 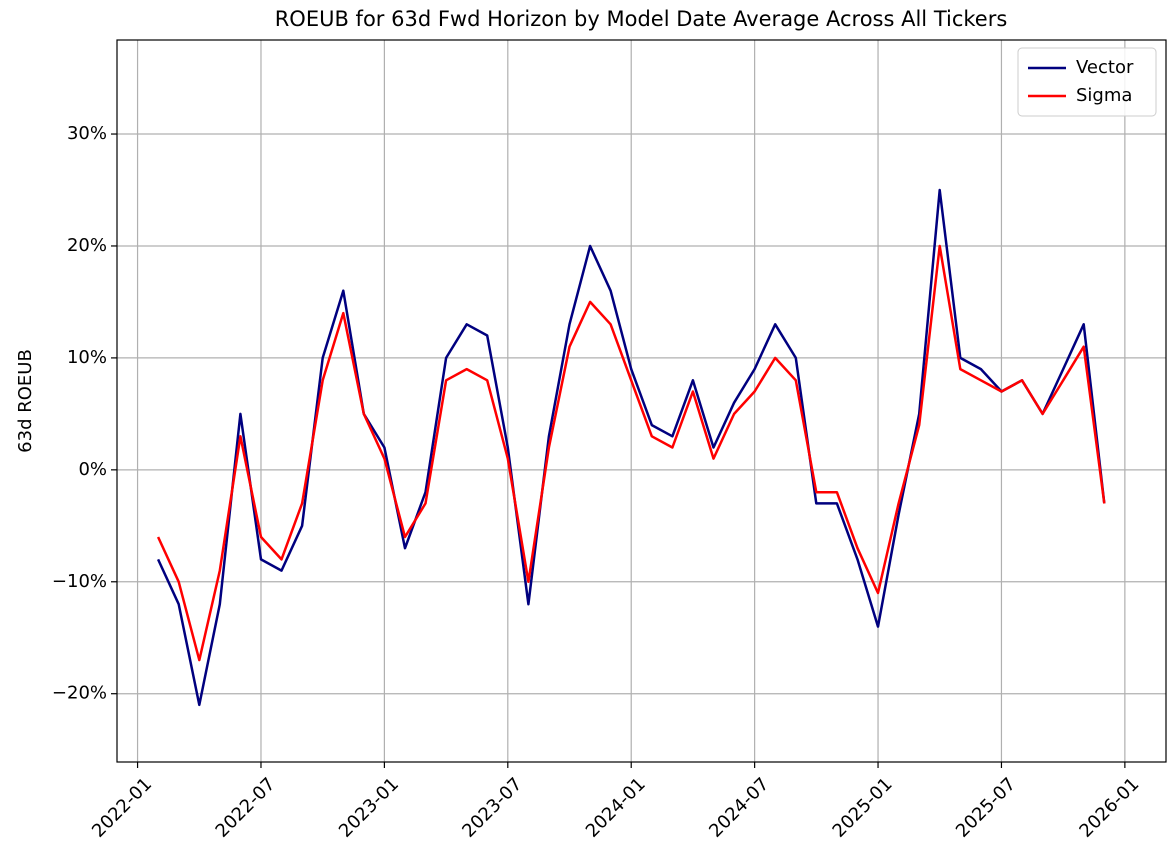 What do you see at coordinates (79, 693) in the screenshot?
I see `y-tick-label: −20%` at bounding box center [79, 693].